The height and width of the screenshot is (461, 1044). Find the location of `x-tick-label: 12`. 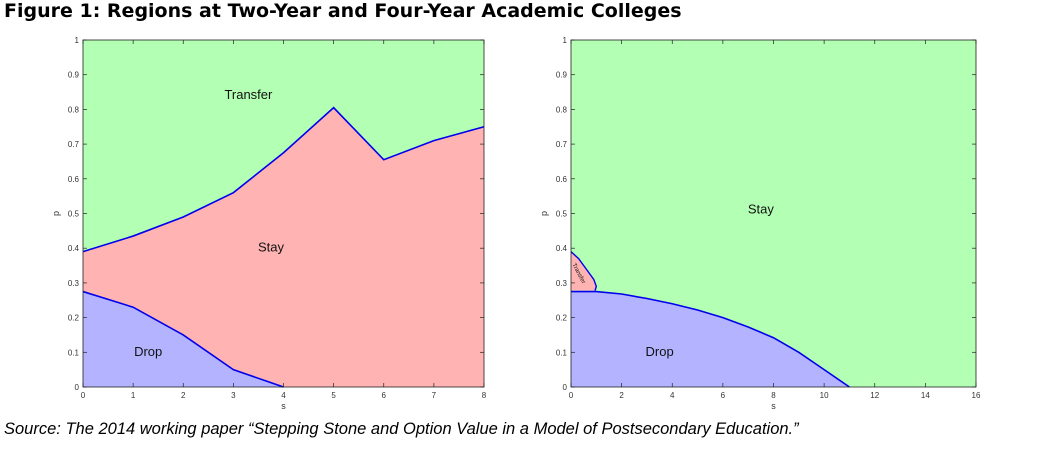

x-tick-label: 12 is located at coordinates (874, 395).